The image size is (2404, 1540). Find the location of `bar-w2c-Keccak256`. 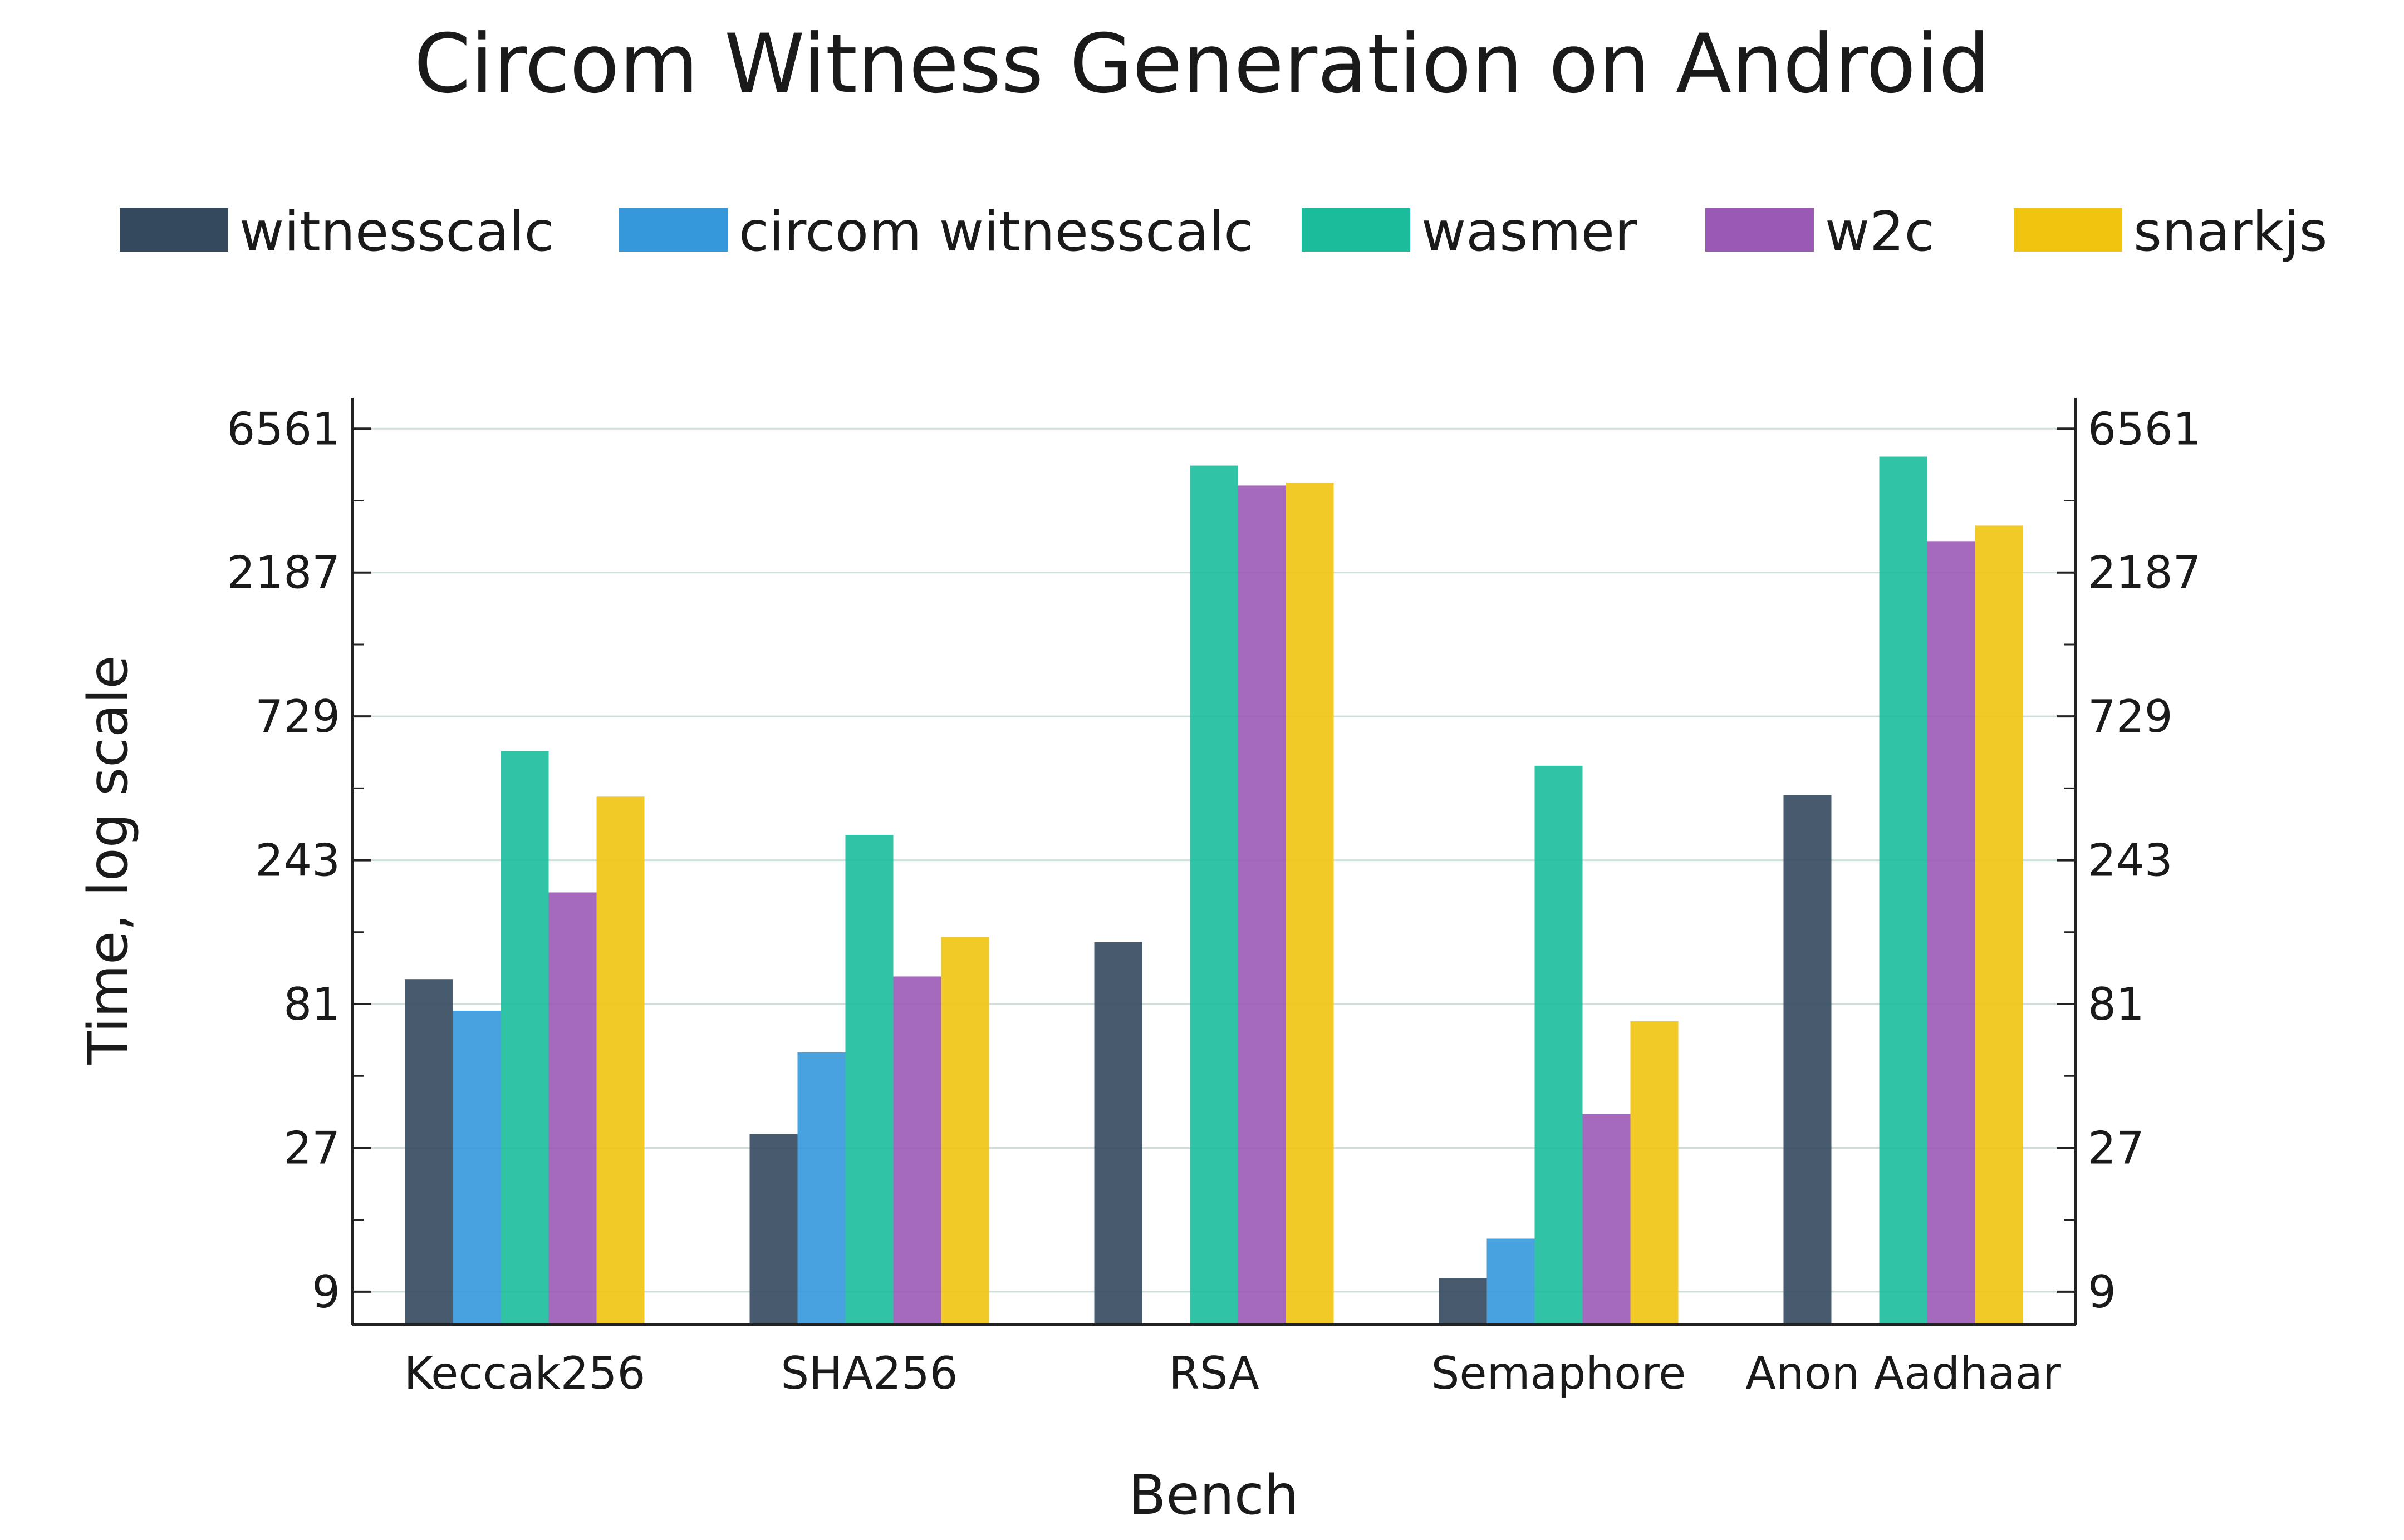

bar-w2c-Keccak256 is located at coordinates (572, 1108).